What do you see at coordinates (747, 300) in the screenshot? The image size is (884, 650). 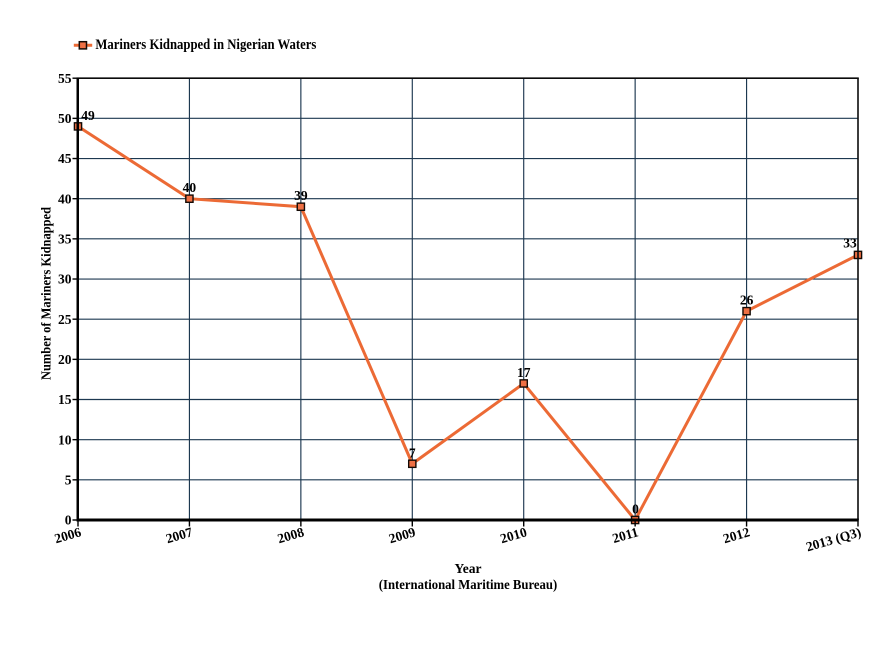 I see `svg-text: 26` at bounding box center [747, 300].